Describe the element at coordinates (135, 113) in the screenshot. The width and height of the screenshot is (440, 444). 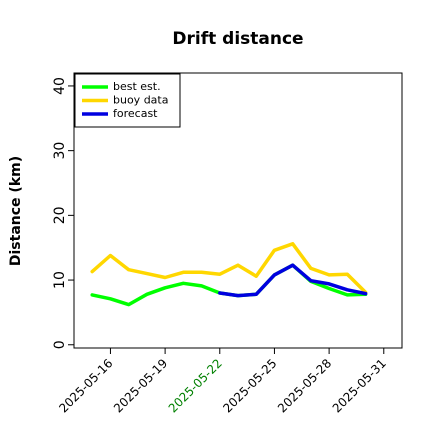
I see `legend-label: forecast` at that location.